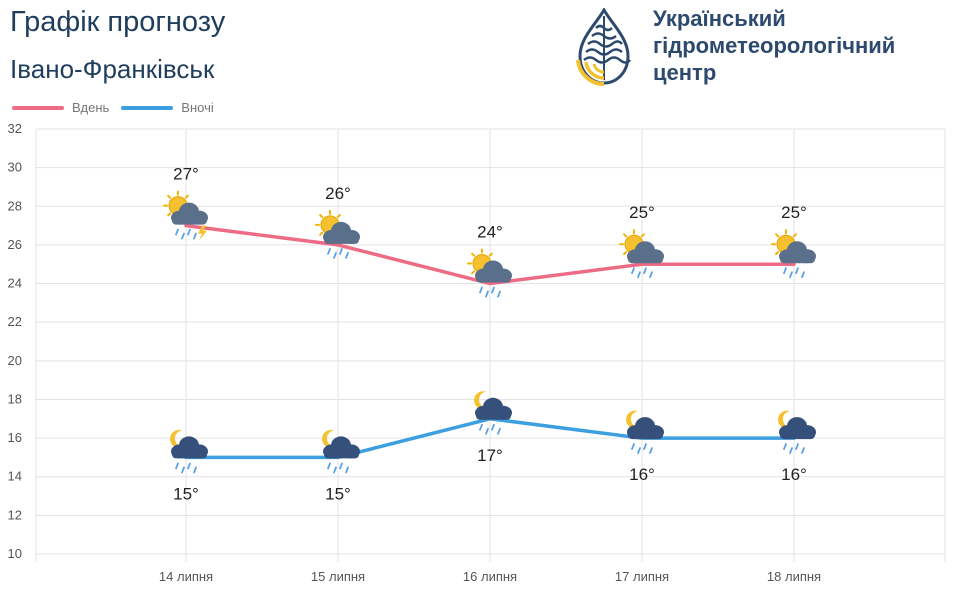 The width and height of the screenshot is (961, 601). I want to click on y-tick-label: 28, so click(15, 205).